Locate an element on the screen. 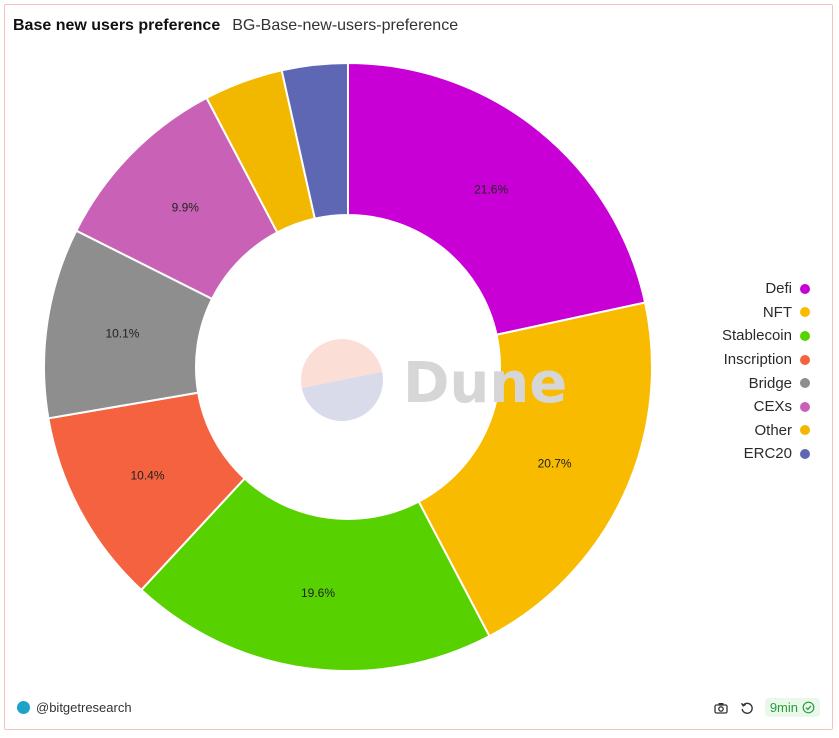 This screenshot has width=839, height=738. slice-defi is located at coordinates (497, 198).